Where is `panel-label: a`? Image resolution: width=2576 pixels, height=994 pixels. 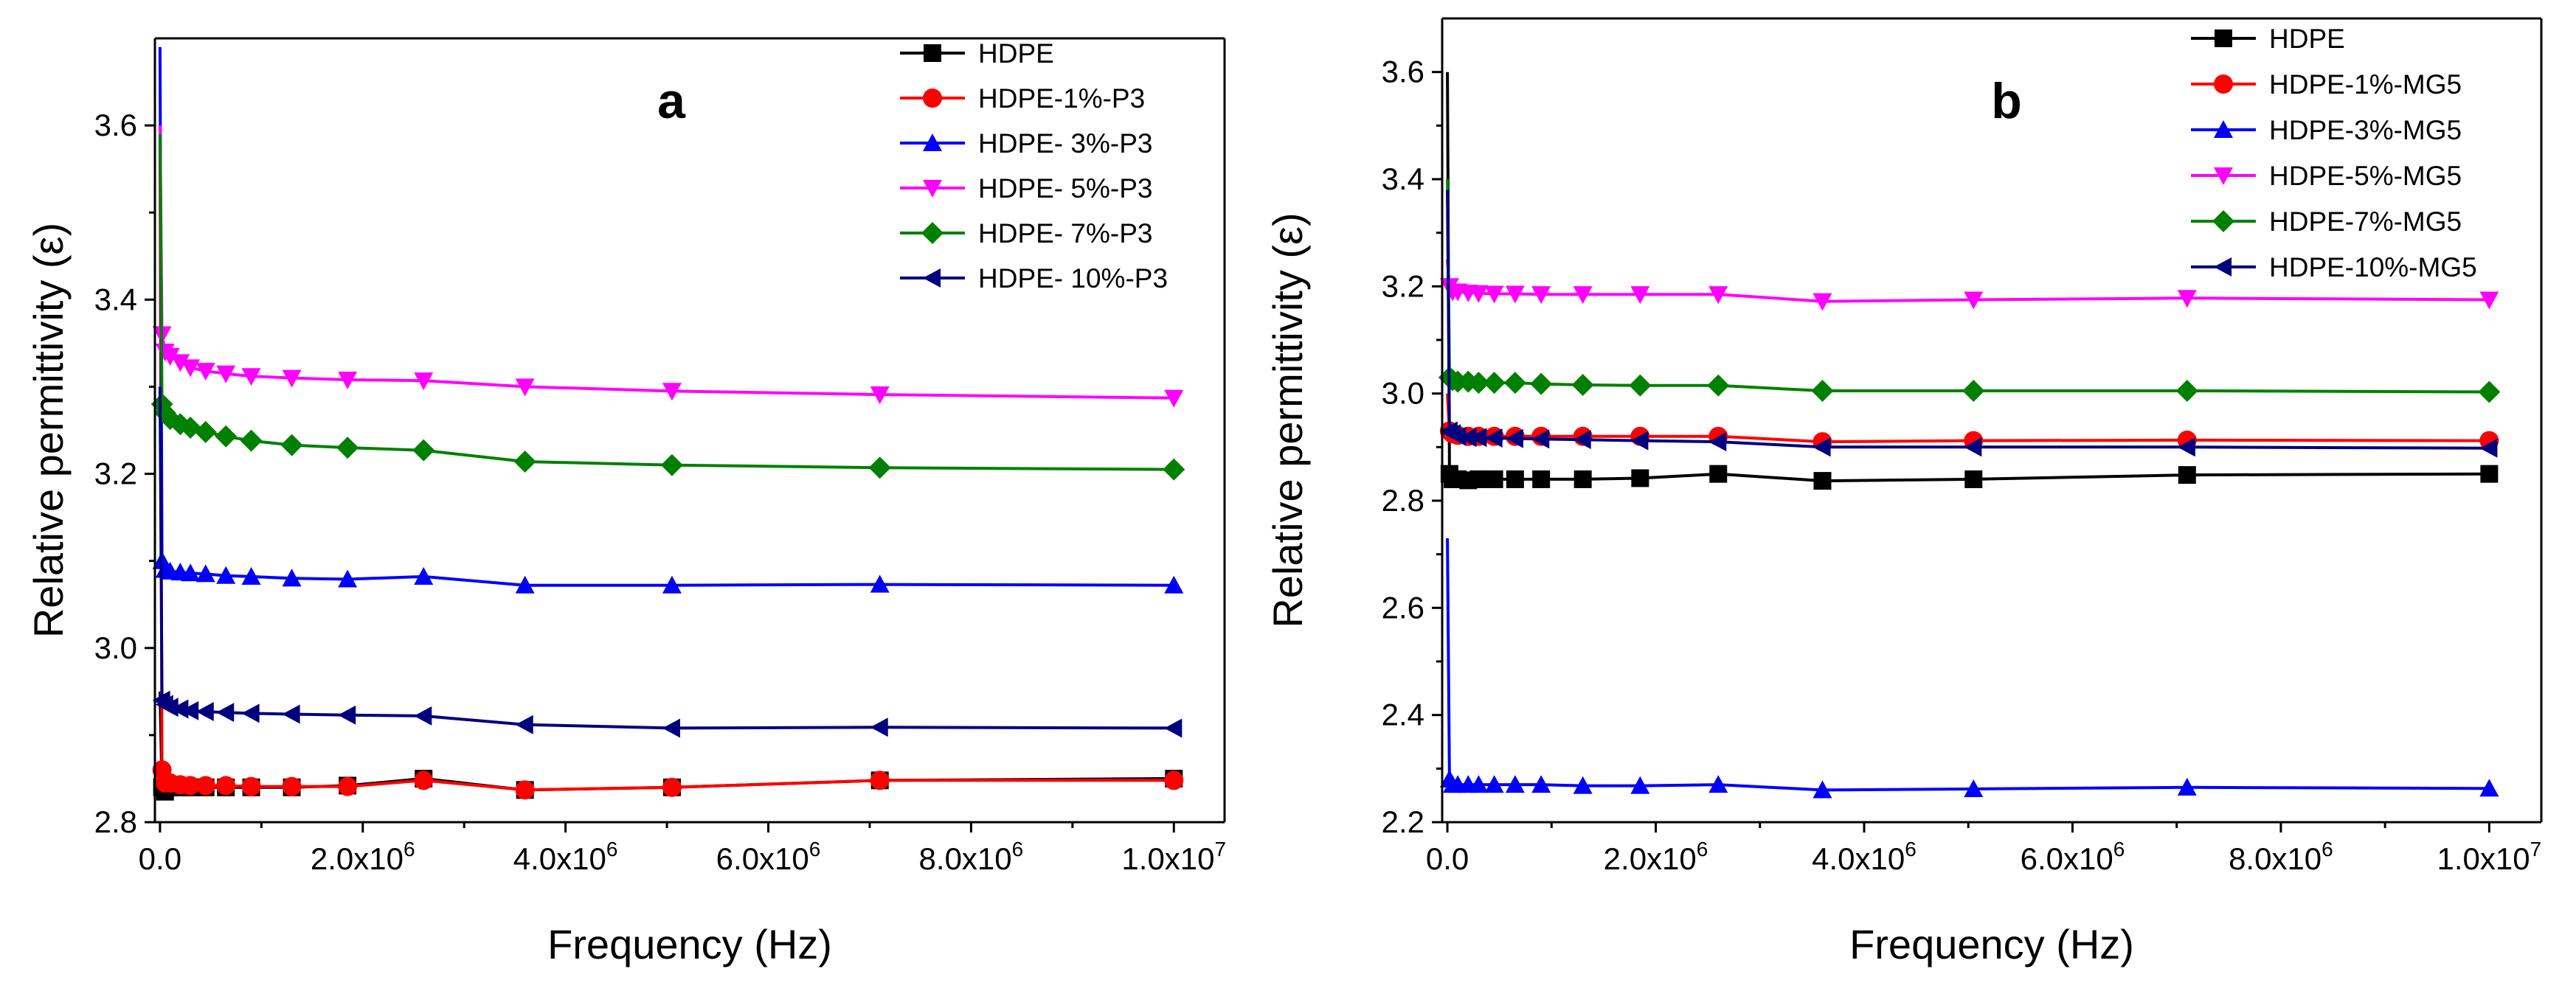 panel-label: a is located at coordinates (672, 101).